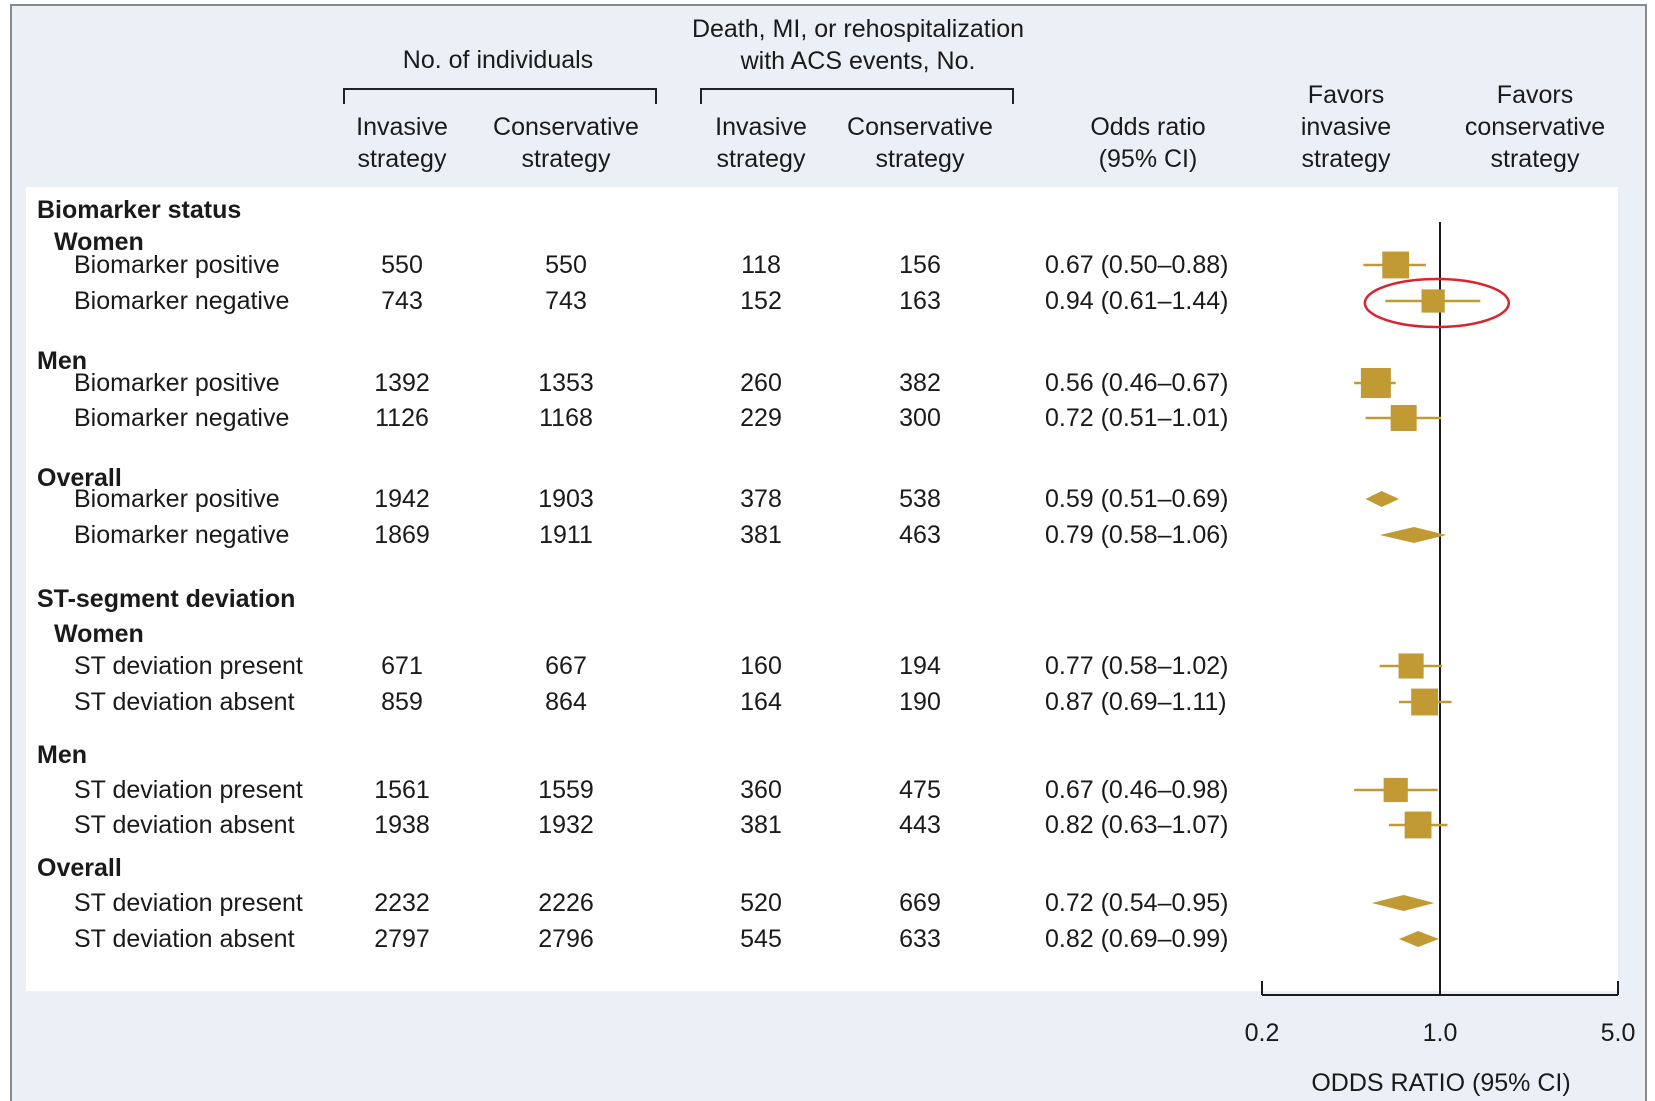 This screenshot has width=1655, height=1101. Describe the element at coordinates (402, 535) in the screenshot. I see `cell-invasive-individuals: 1869` at that location.